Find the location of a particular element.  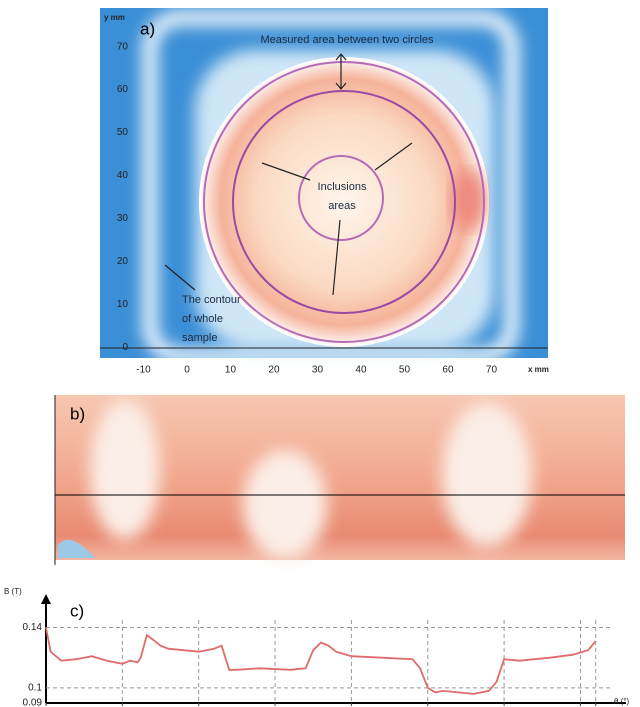

x-tick-label: 0 is located at coordinates (187, 370).